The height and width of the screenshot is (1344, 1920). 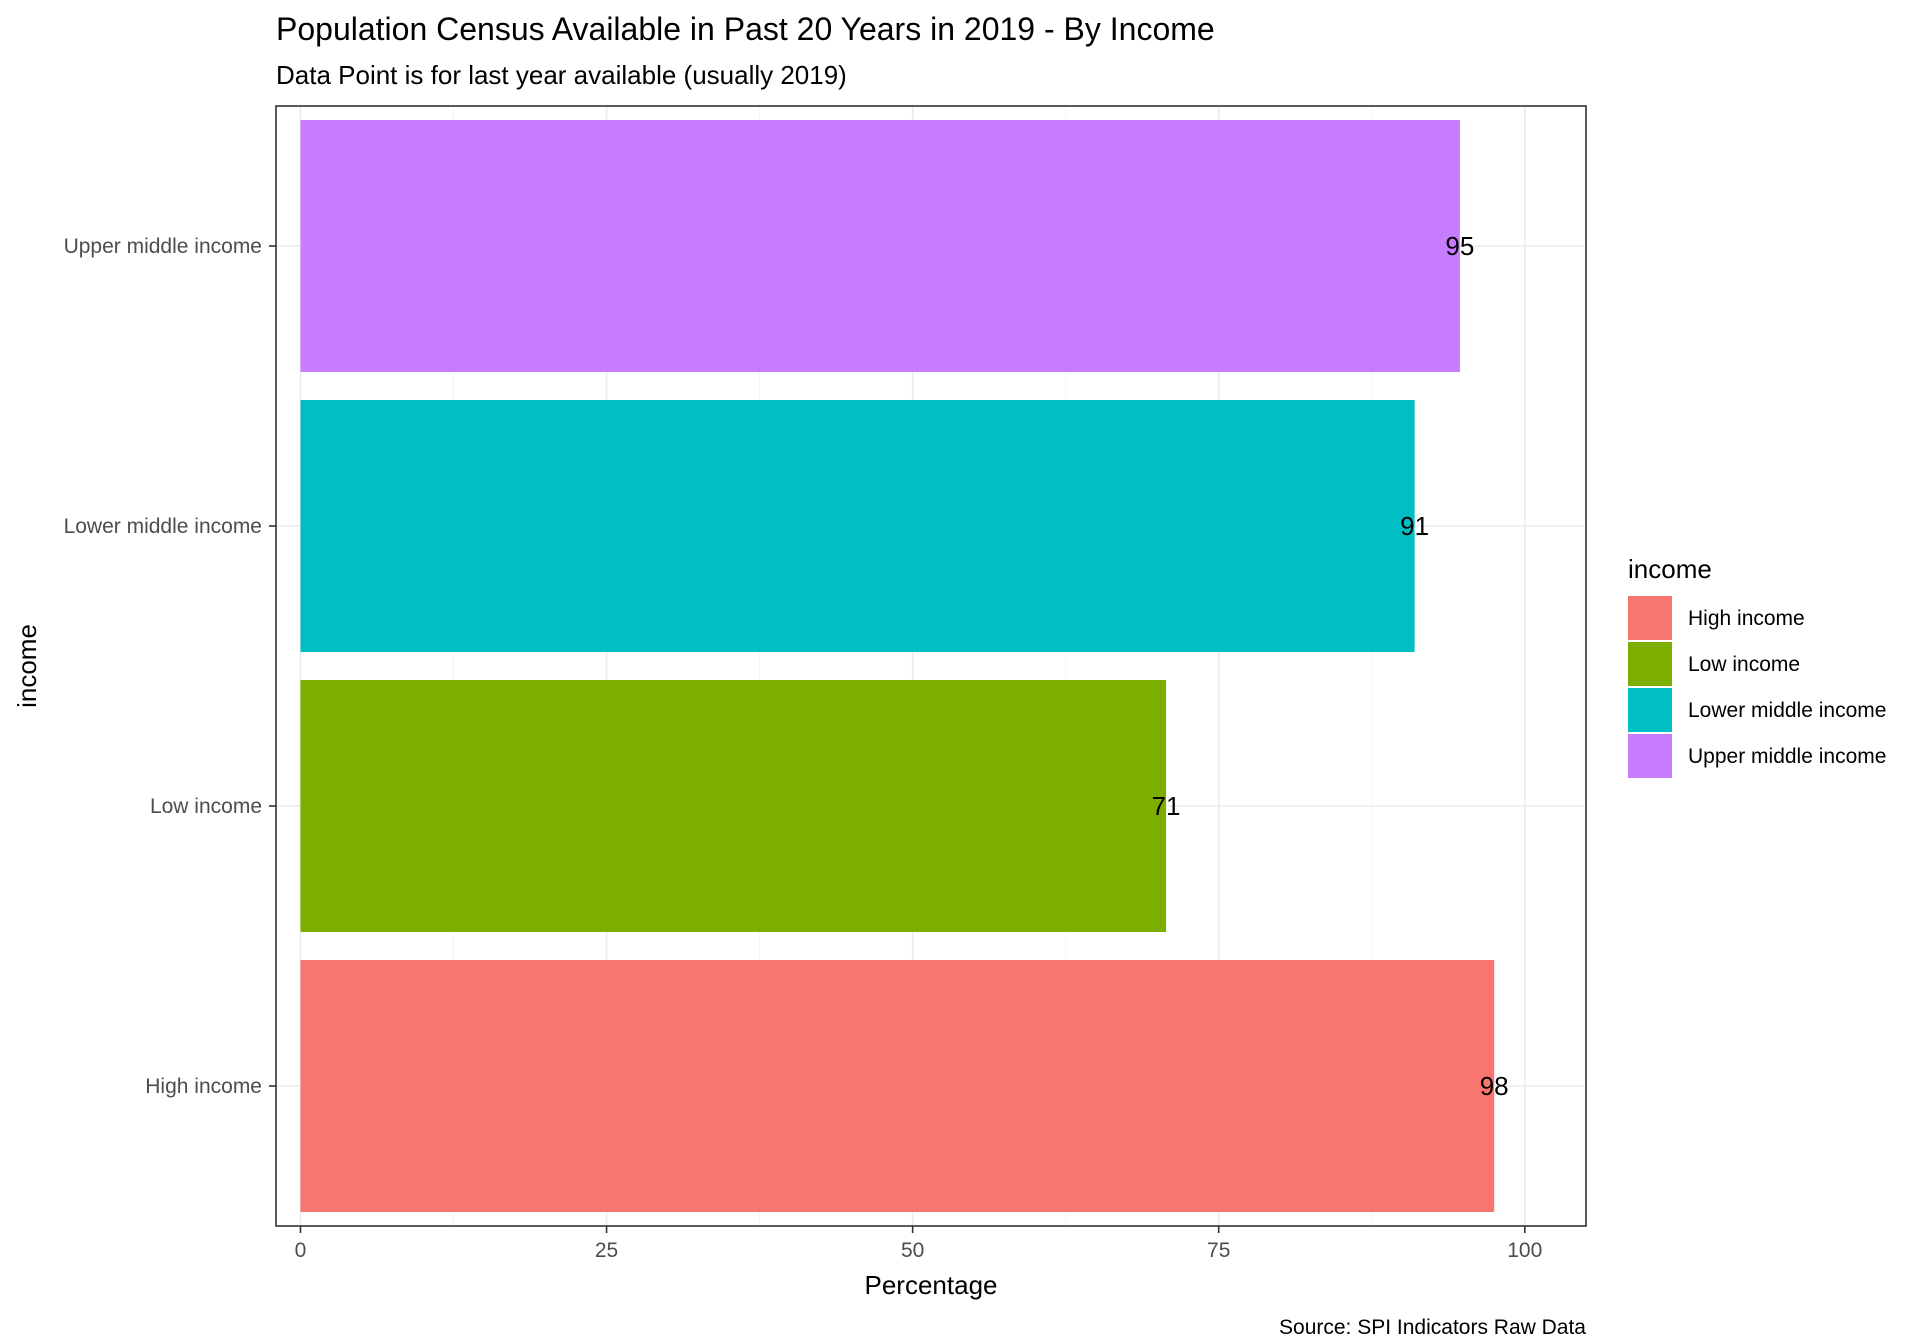 What do you see at coordinates (27, 666) in the screenshot?
I see `y-axis-title: income` at bounding box center [27, 666].